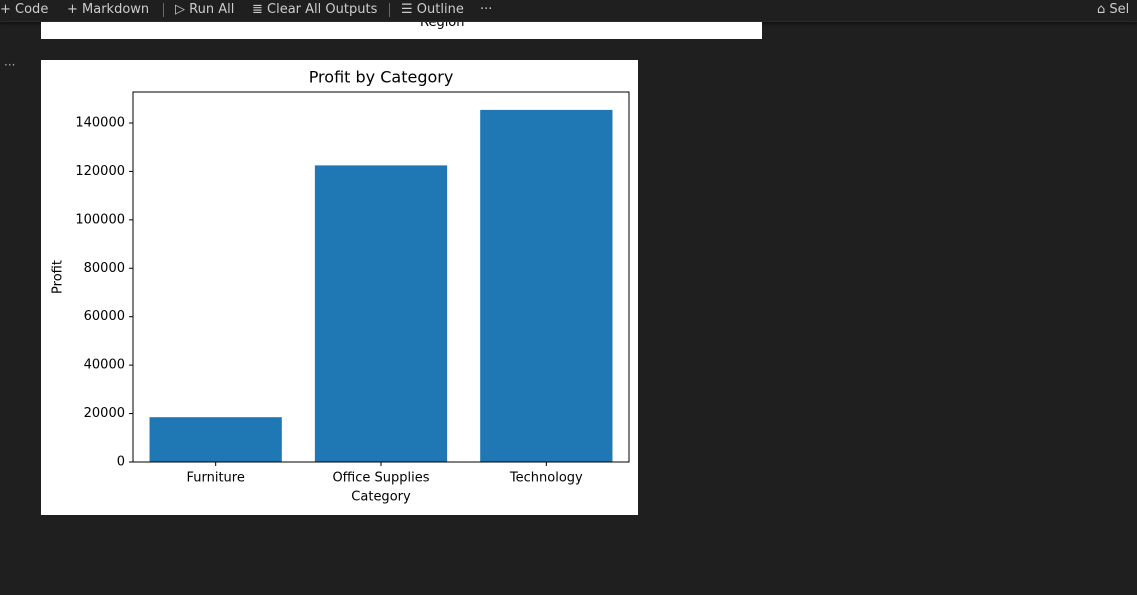  I want to click on label: Sel, so click(1119, 9).